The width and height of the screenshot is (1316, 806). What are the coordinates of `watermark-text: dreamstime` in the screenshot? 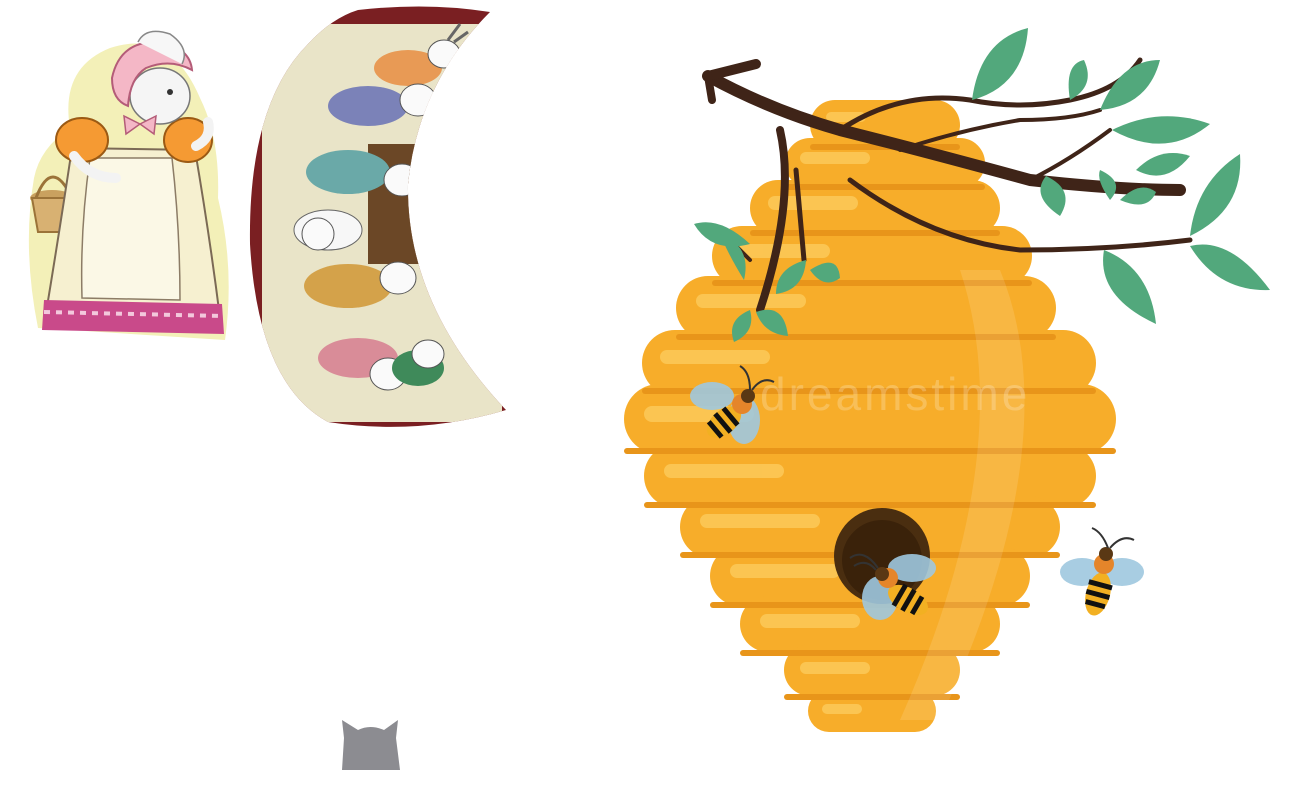 It's located at (895, 394).